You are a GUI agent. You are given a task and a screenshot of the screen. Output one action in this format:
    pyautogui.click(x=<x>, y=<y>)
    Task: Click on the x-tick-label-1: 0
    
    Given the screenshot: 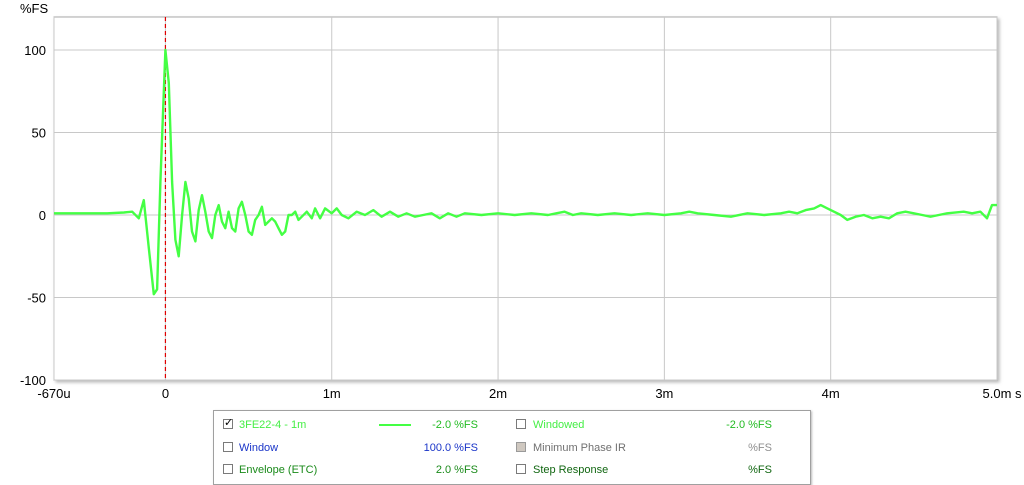 What is the action you would take?
    pyautogui.click(x=165, y=393)
    